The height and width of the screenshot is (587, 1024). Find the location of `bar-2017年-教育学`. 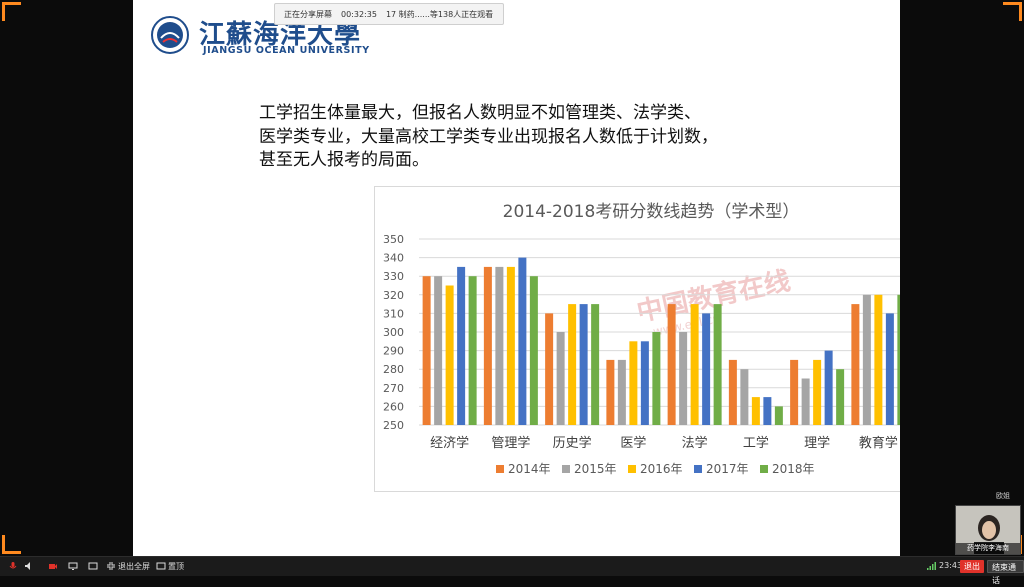

bar-2017年-教育学 is located at coordinates (889, 369).